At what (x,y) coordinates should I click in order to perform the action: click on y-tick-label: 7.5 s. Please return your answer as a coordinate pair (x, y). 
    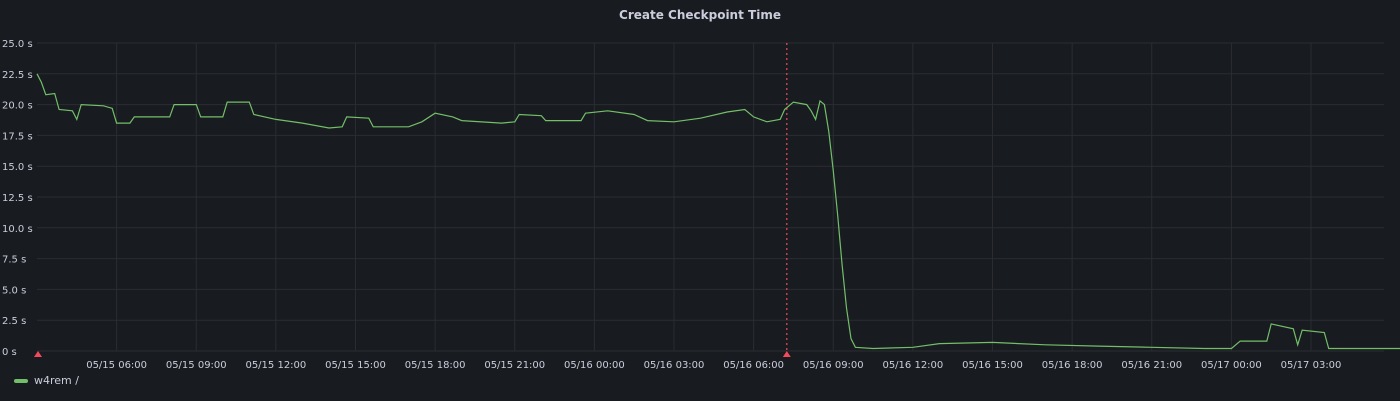
    Looking at the image, I should click on (14, 260).